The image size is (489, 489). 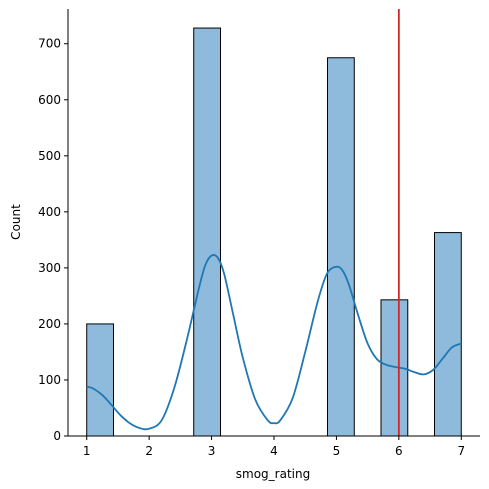 What do you see at coordinates (57, 436) in the screenshot?
I see `y-tick-label: 0` at bounding box center [57, 436].